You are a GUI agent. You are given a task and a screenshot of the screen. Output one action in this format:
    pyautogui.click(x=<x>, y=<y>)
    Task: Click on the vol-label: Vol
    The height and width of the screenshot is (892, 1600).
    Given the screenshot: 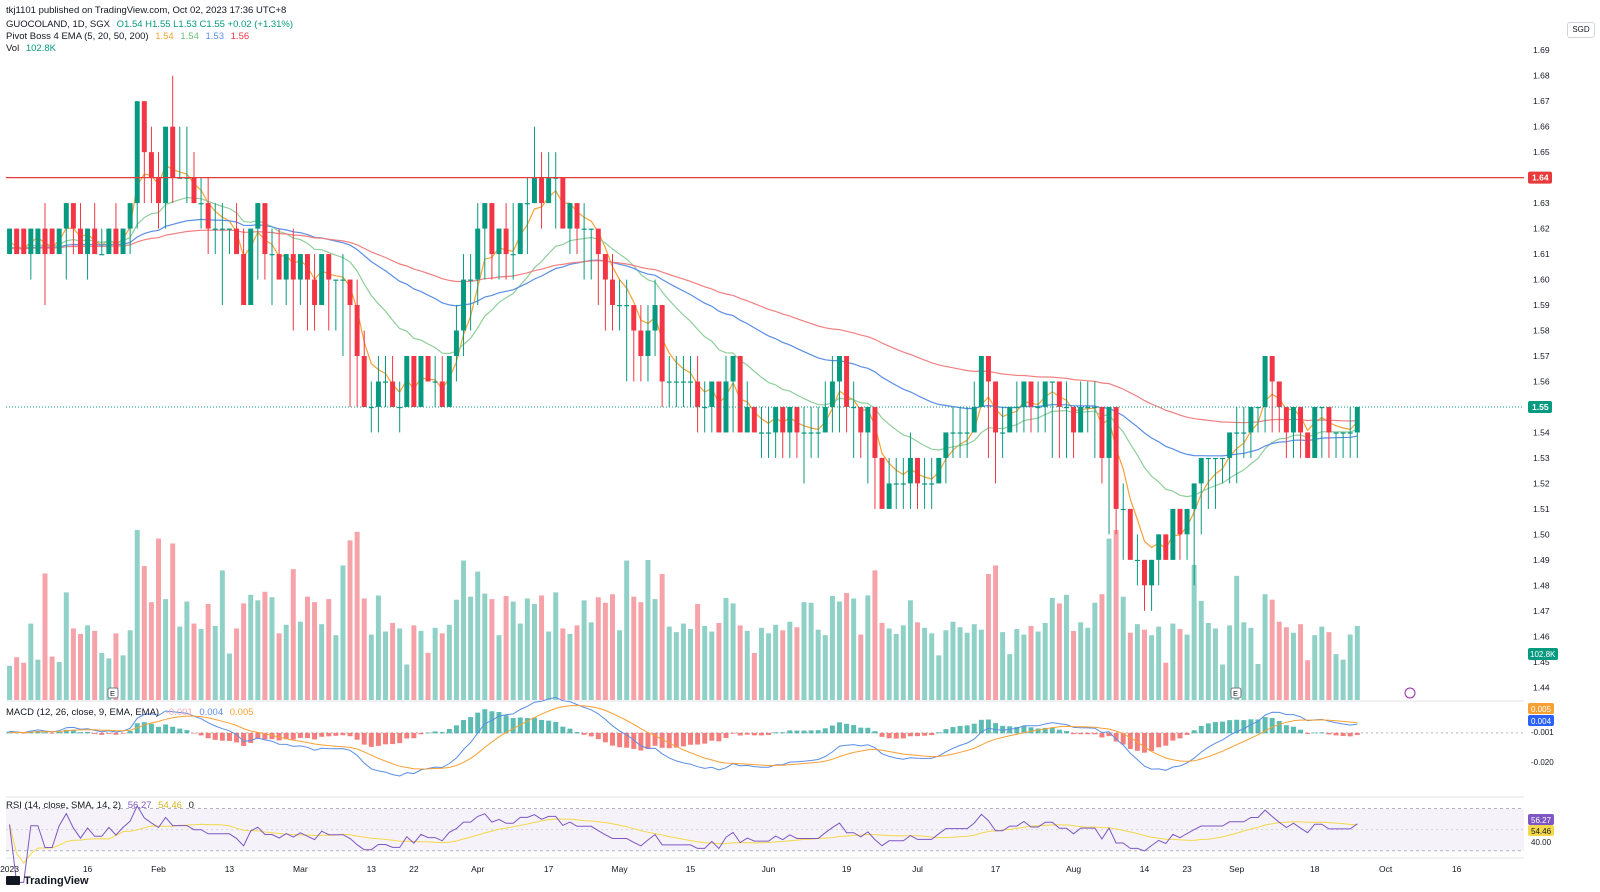 What is the action you would take?
    pyautogui.click(x=13, y=48)
    